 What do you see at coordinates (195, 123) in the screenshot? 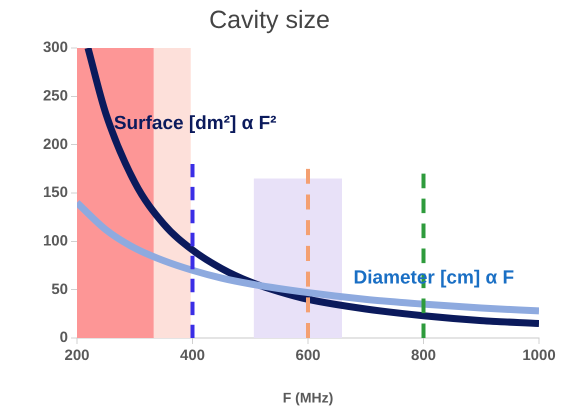
I see `series-label: Surface [dm²] α F²` at bounding box center [195, 123].